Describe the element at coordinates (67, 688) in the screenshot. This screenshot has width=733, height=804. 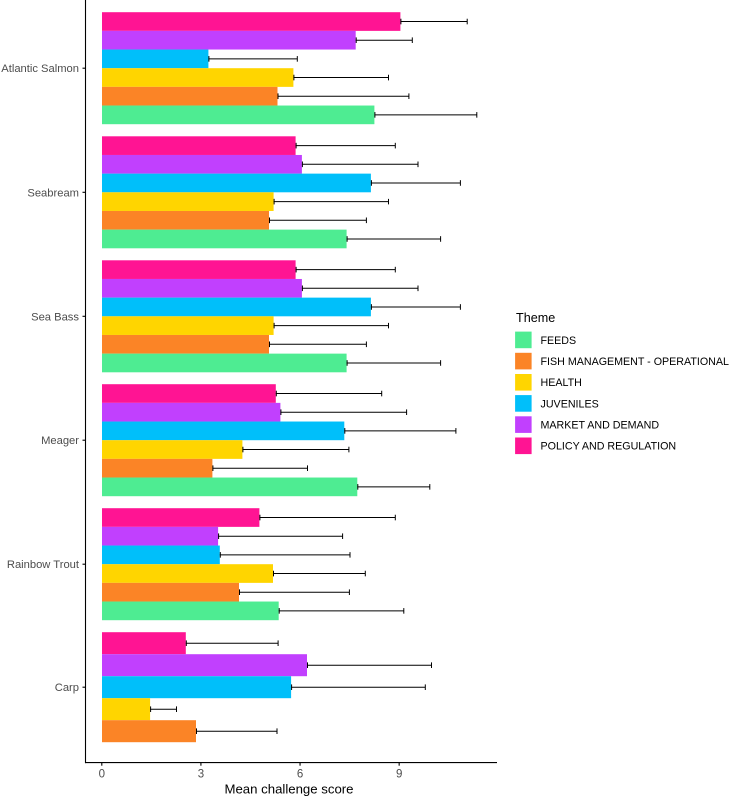
I see `svg-text: Carp` at that location.